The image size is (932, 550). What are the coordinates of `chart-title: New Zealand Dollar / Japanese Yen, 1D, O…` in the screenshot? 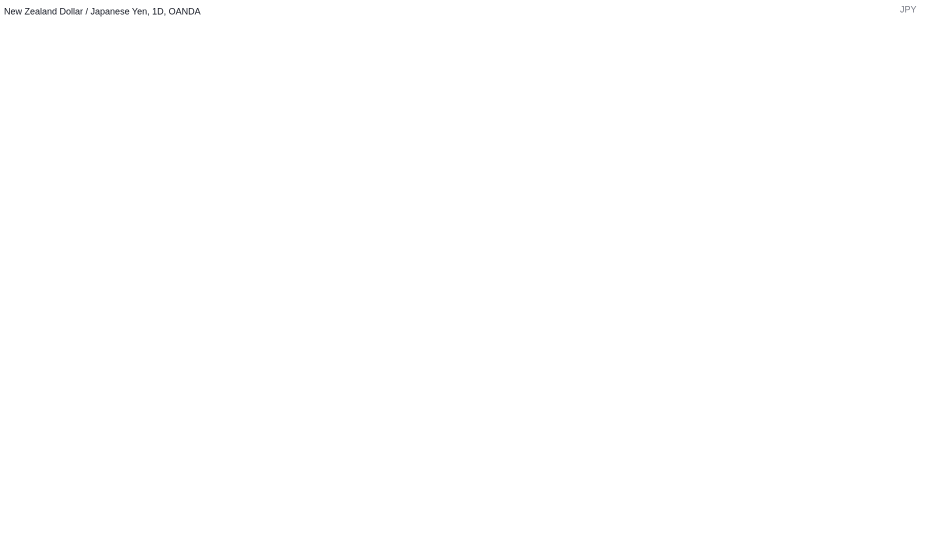 It's located at (102, 11).